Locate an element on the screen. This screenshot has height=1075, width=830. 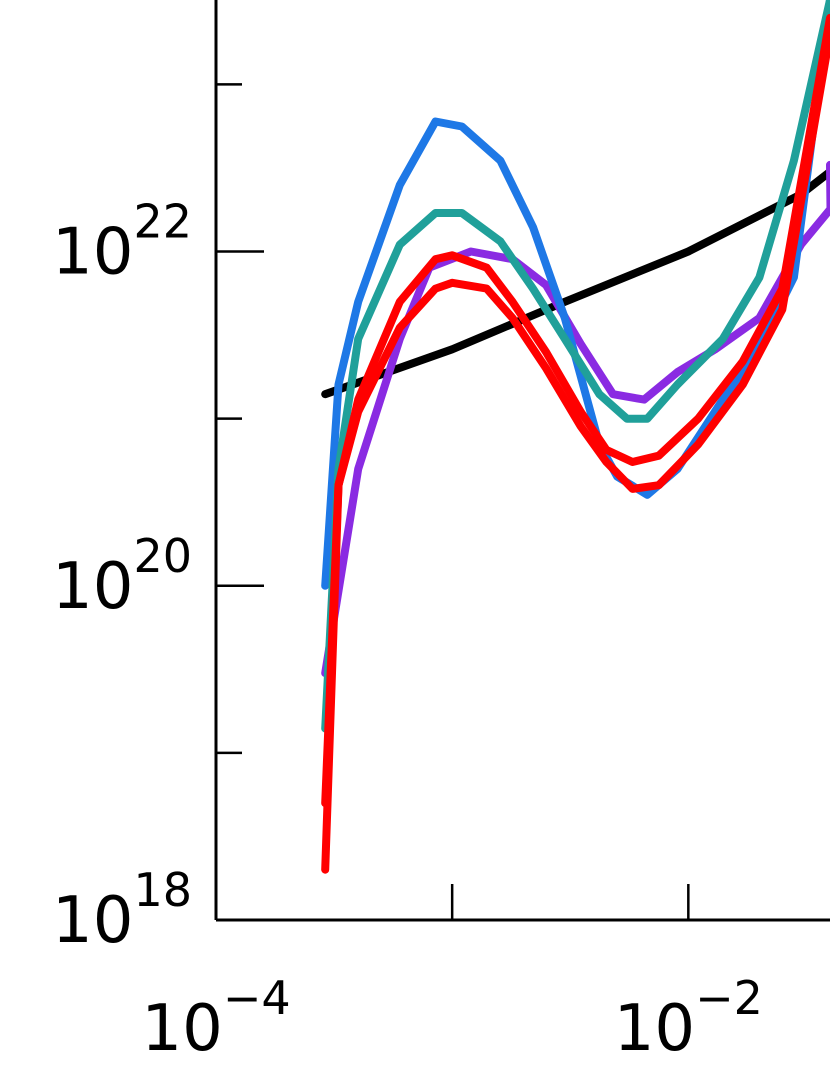
y-tick-label-1: 10 20 is located at coordinates (122, 576).